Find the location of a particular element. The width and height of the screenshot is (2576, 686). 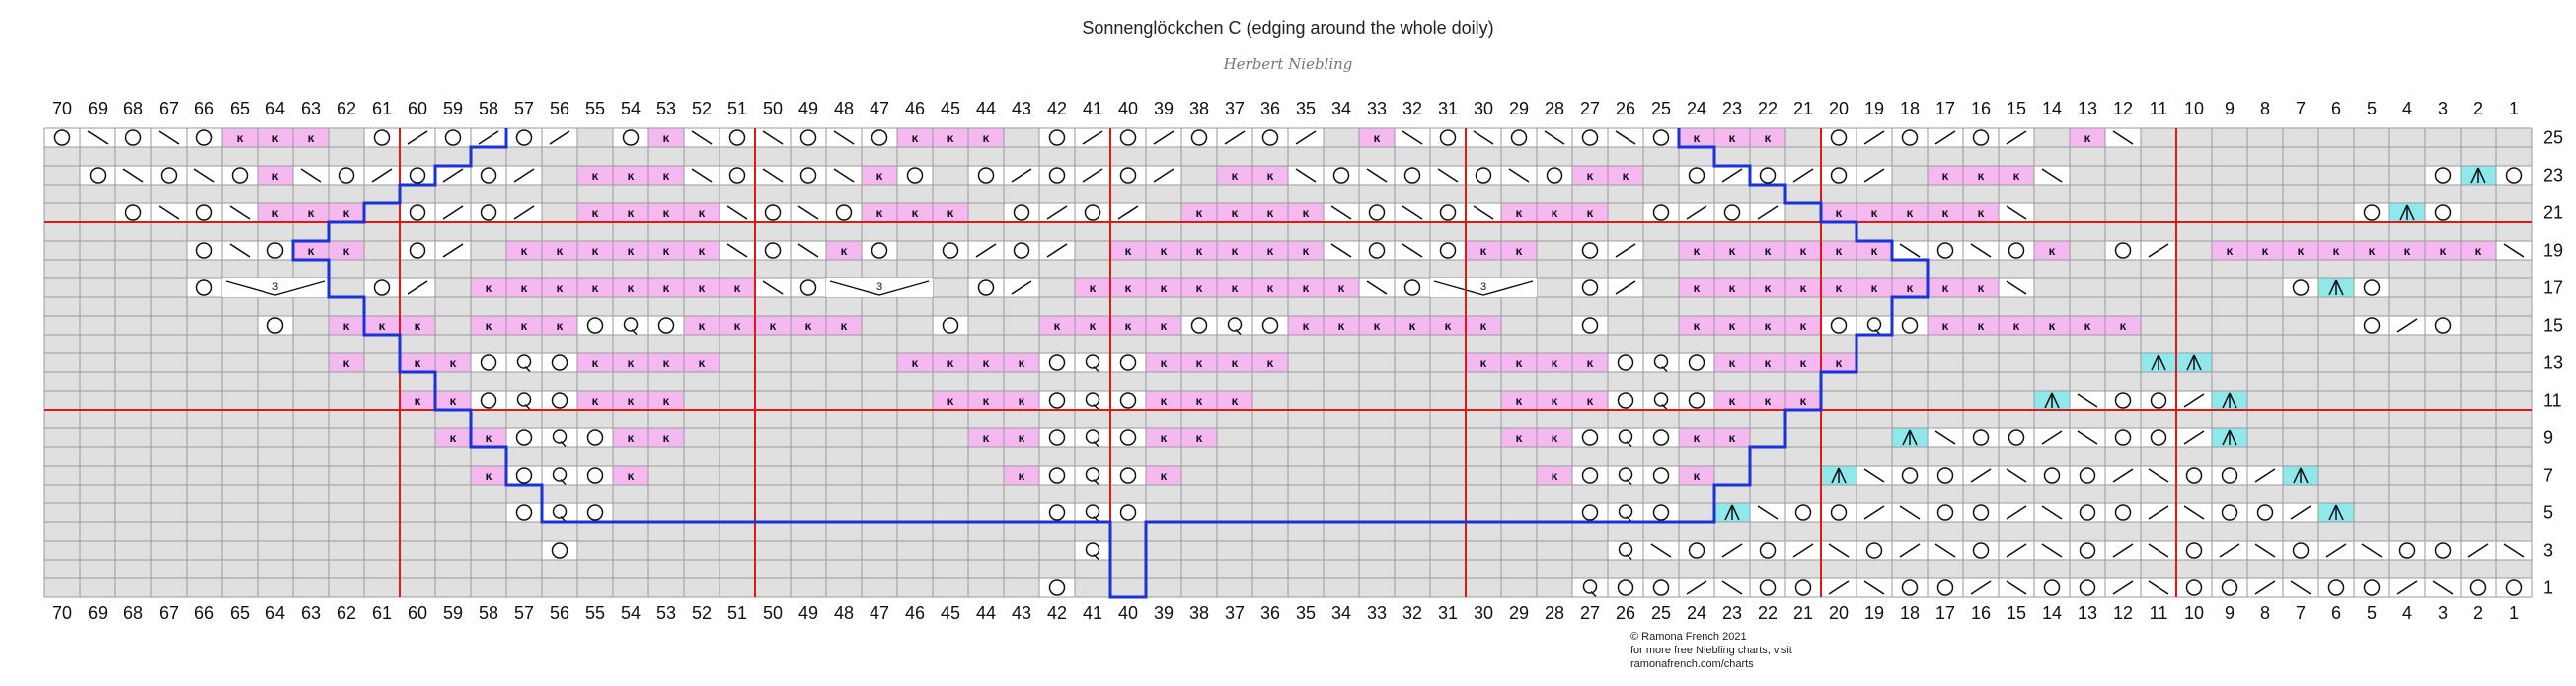

column-label-bottom: 57 is located at coordinates (524, 613).